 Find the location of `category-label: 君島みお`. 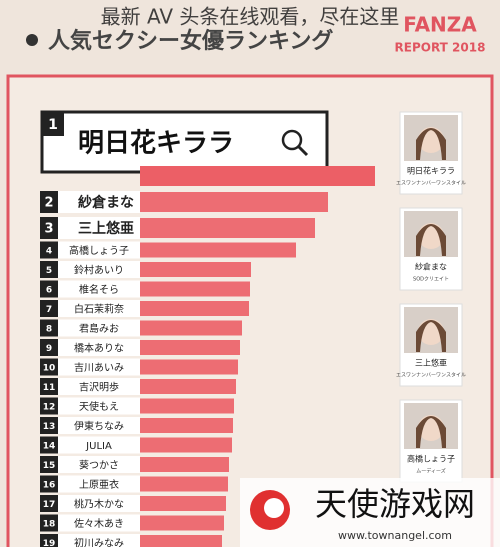

category-label: 君島みお is located at coordinates (99, 328).